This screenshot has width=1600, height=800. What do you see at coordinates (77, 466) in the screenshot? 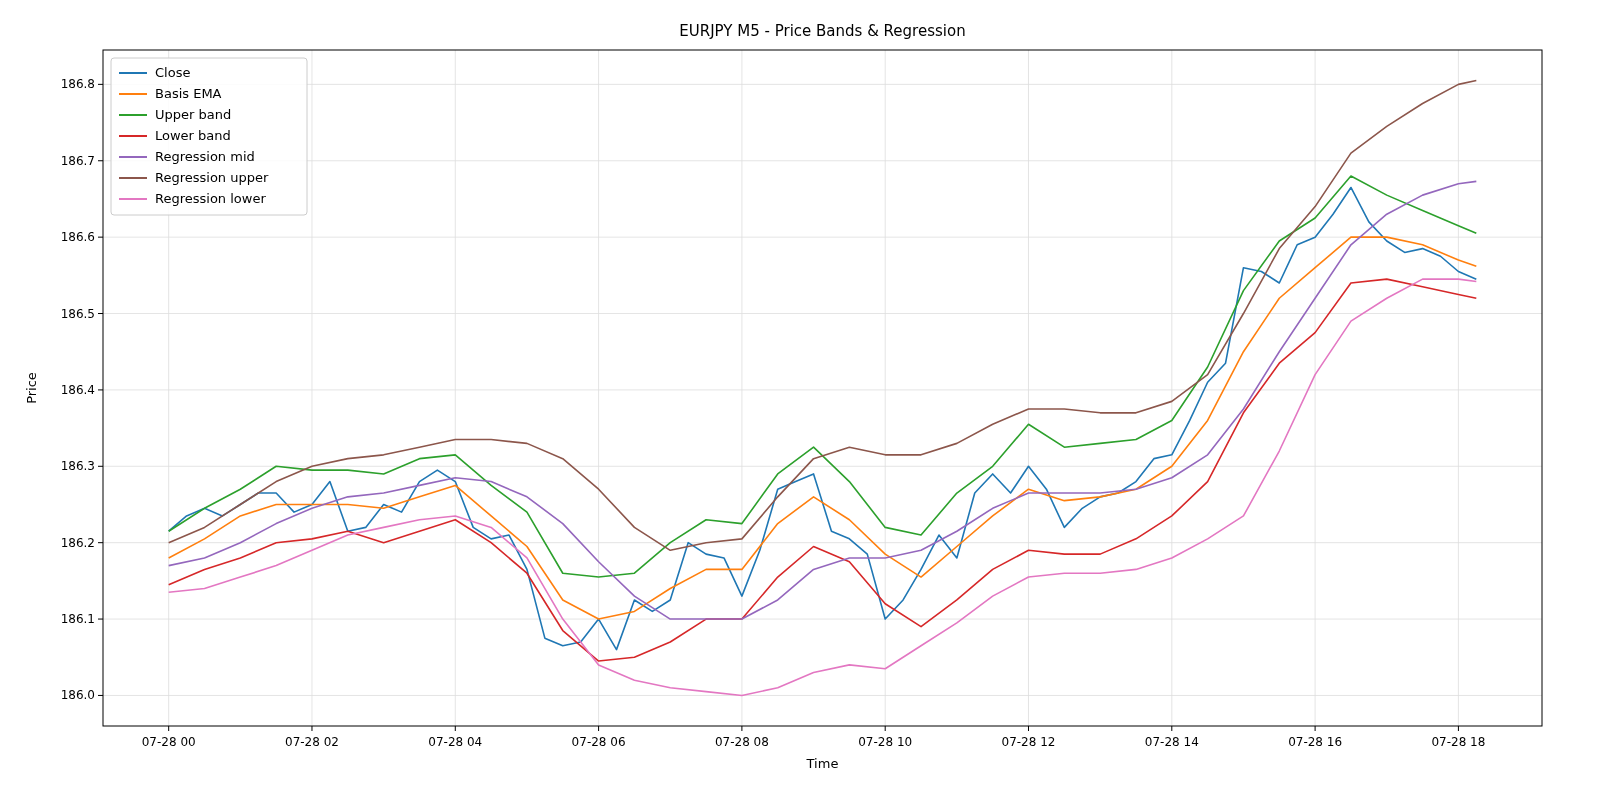
I see `y-tick-label: 186.3` at bounding box center [77, 466].